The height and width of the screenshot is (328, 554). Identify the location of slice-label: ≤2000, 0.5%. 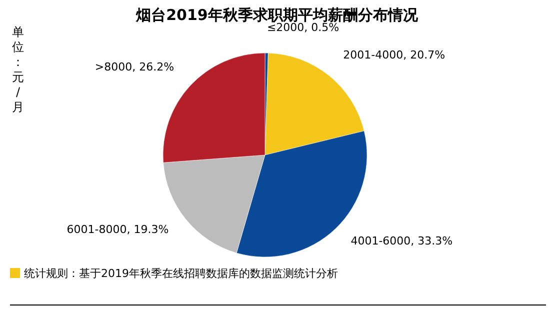
(303, 27).